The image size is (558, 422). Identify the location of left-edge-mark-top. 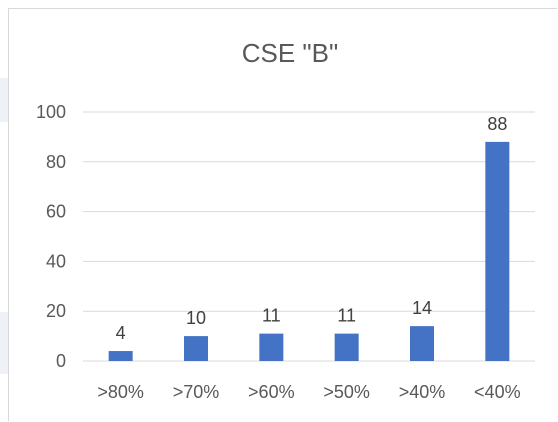
(4, 100).